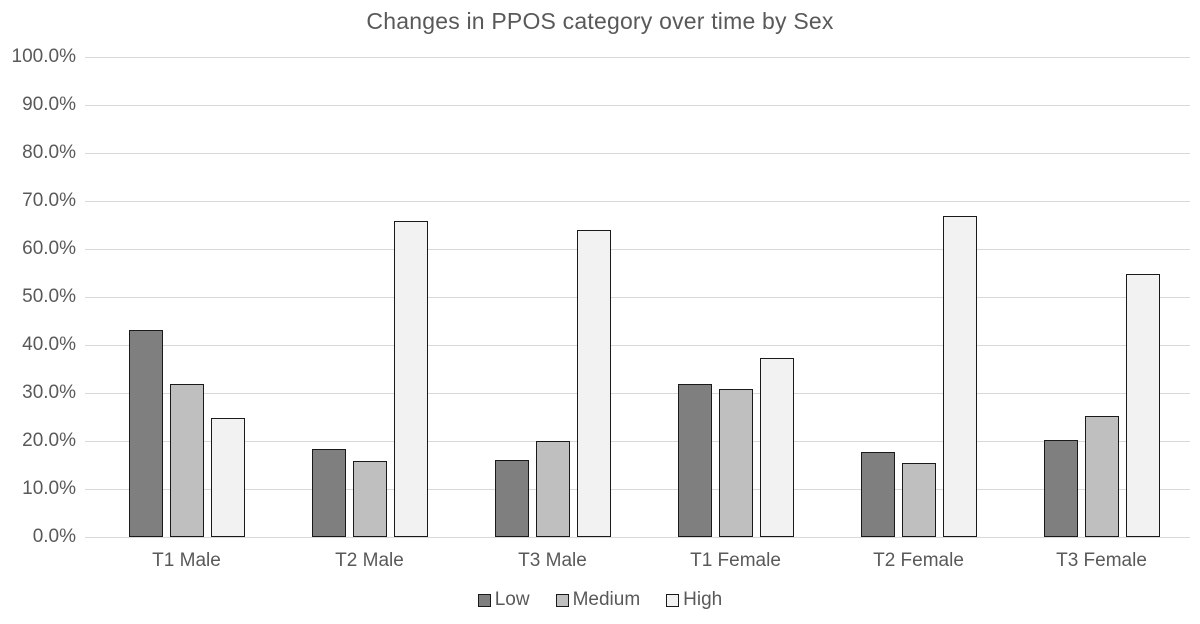 Image resolution: width=1200 pixels, height=624 pixels. What do you see at coordinates (1101, 476) in the screenshot?
I see `bar-medium-t3-female` at bounding box center [1101, 476].